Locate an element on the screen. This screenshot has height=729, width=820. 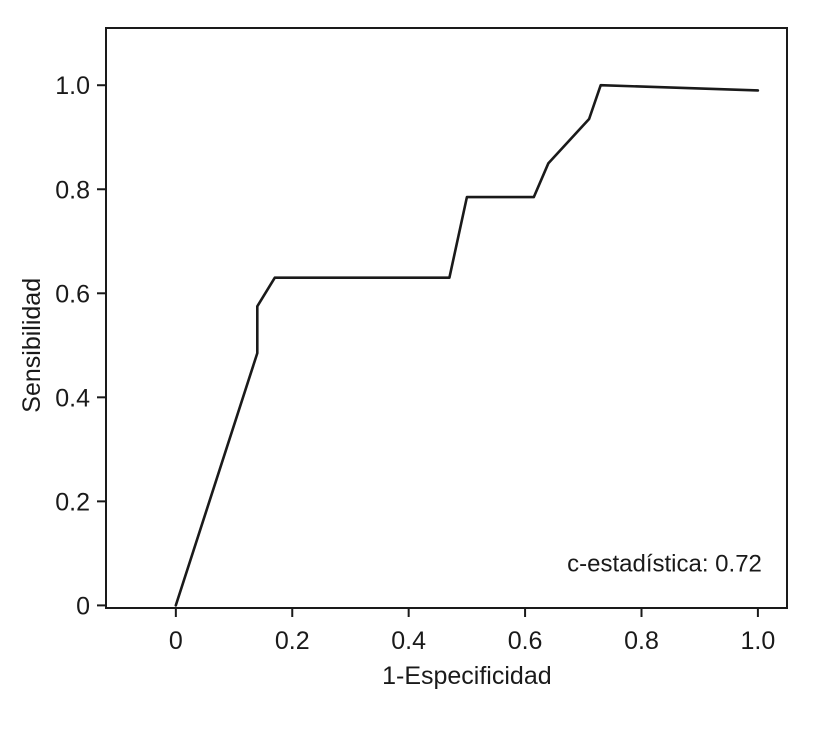
x-axis-title: 1-Especificidad is located at coordinates (467, 676).